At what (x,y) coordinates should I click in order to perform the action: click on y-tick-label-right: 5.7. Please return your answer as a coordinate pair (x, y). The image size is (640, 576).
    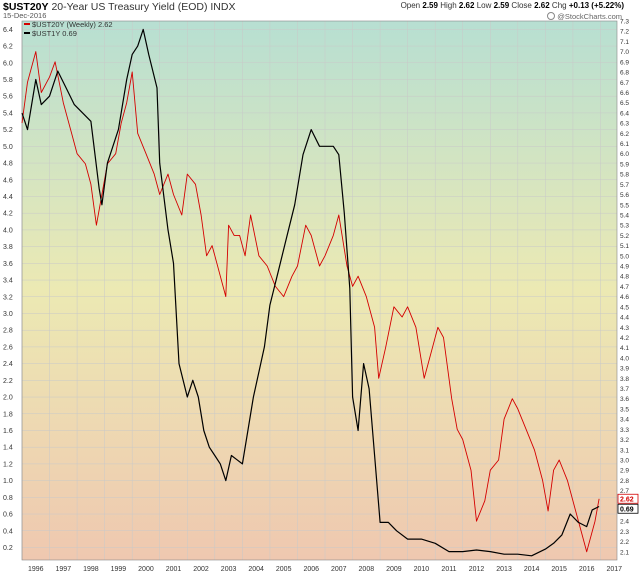
    Looking at the image, I should click on (624, 185).